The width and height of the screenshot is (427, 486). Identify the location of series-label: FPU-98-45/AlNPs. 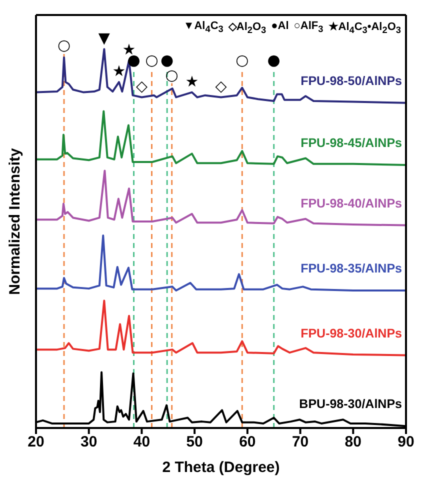
(351, 143).